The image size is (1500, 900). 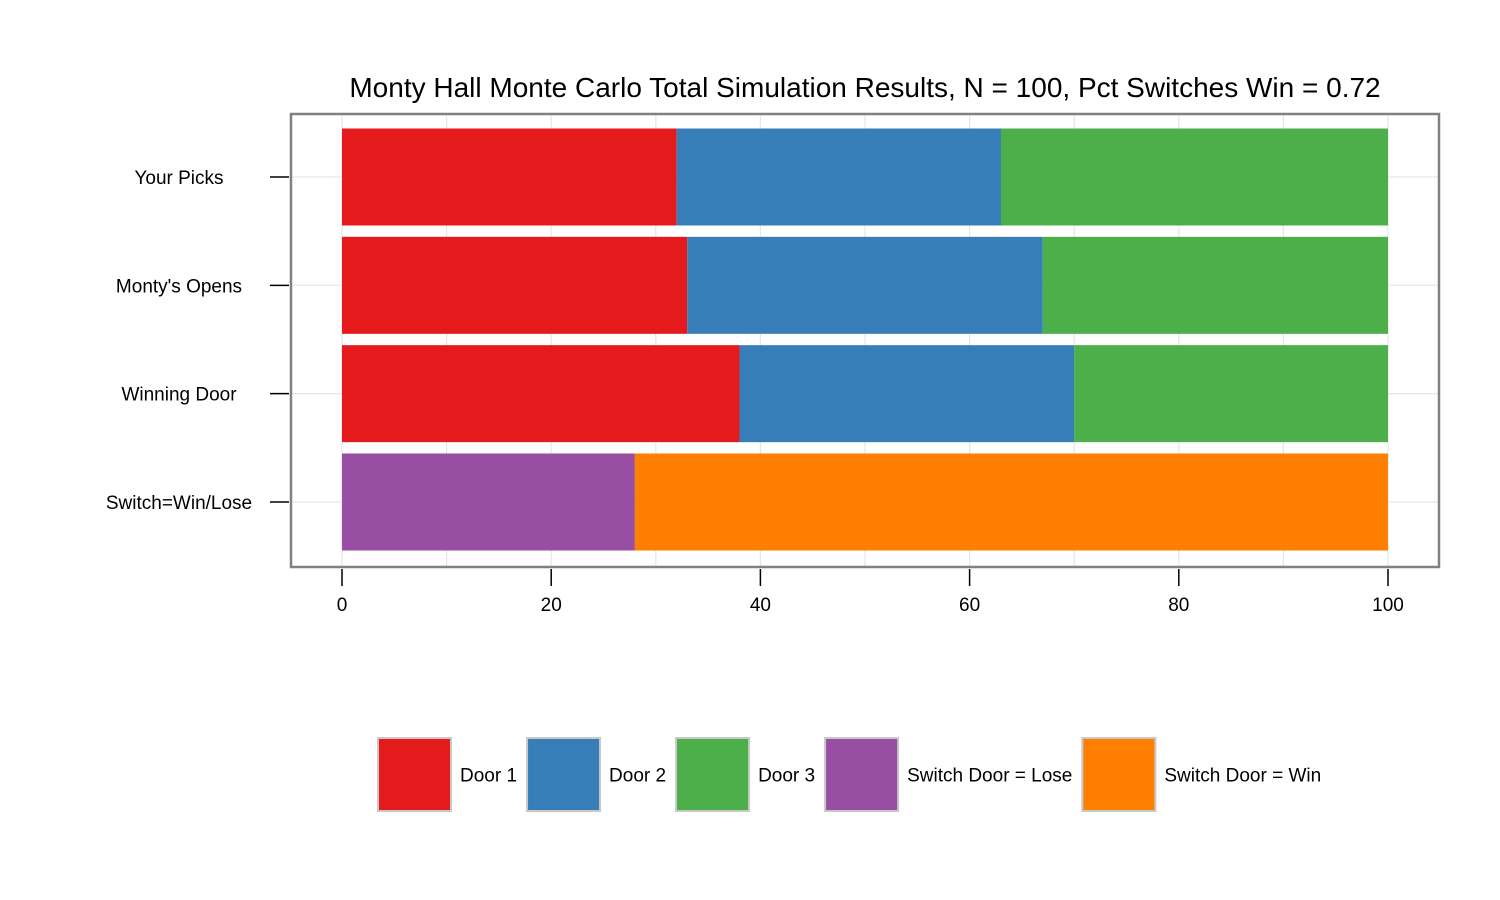 What do you see at coordinates (551, 605) in the screenshot?
I see `x-tick-label-20: 20` at bounding box center [551, 605].